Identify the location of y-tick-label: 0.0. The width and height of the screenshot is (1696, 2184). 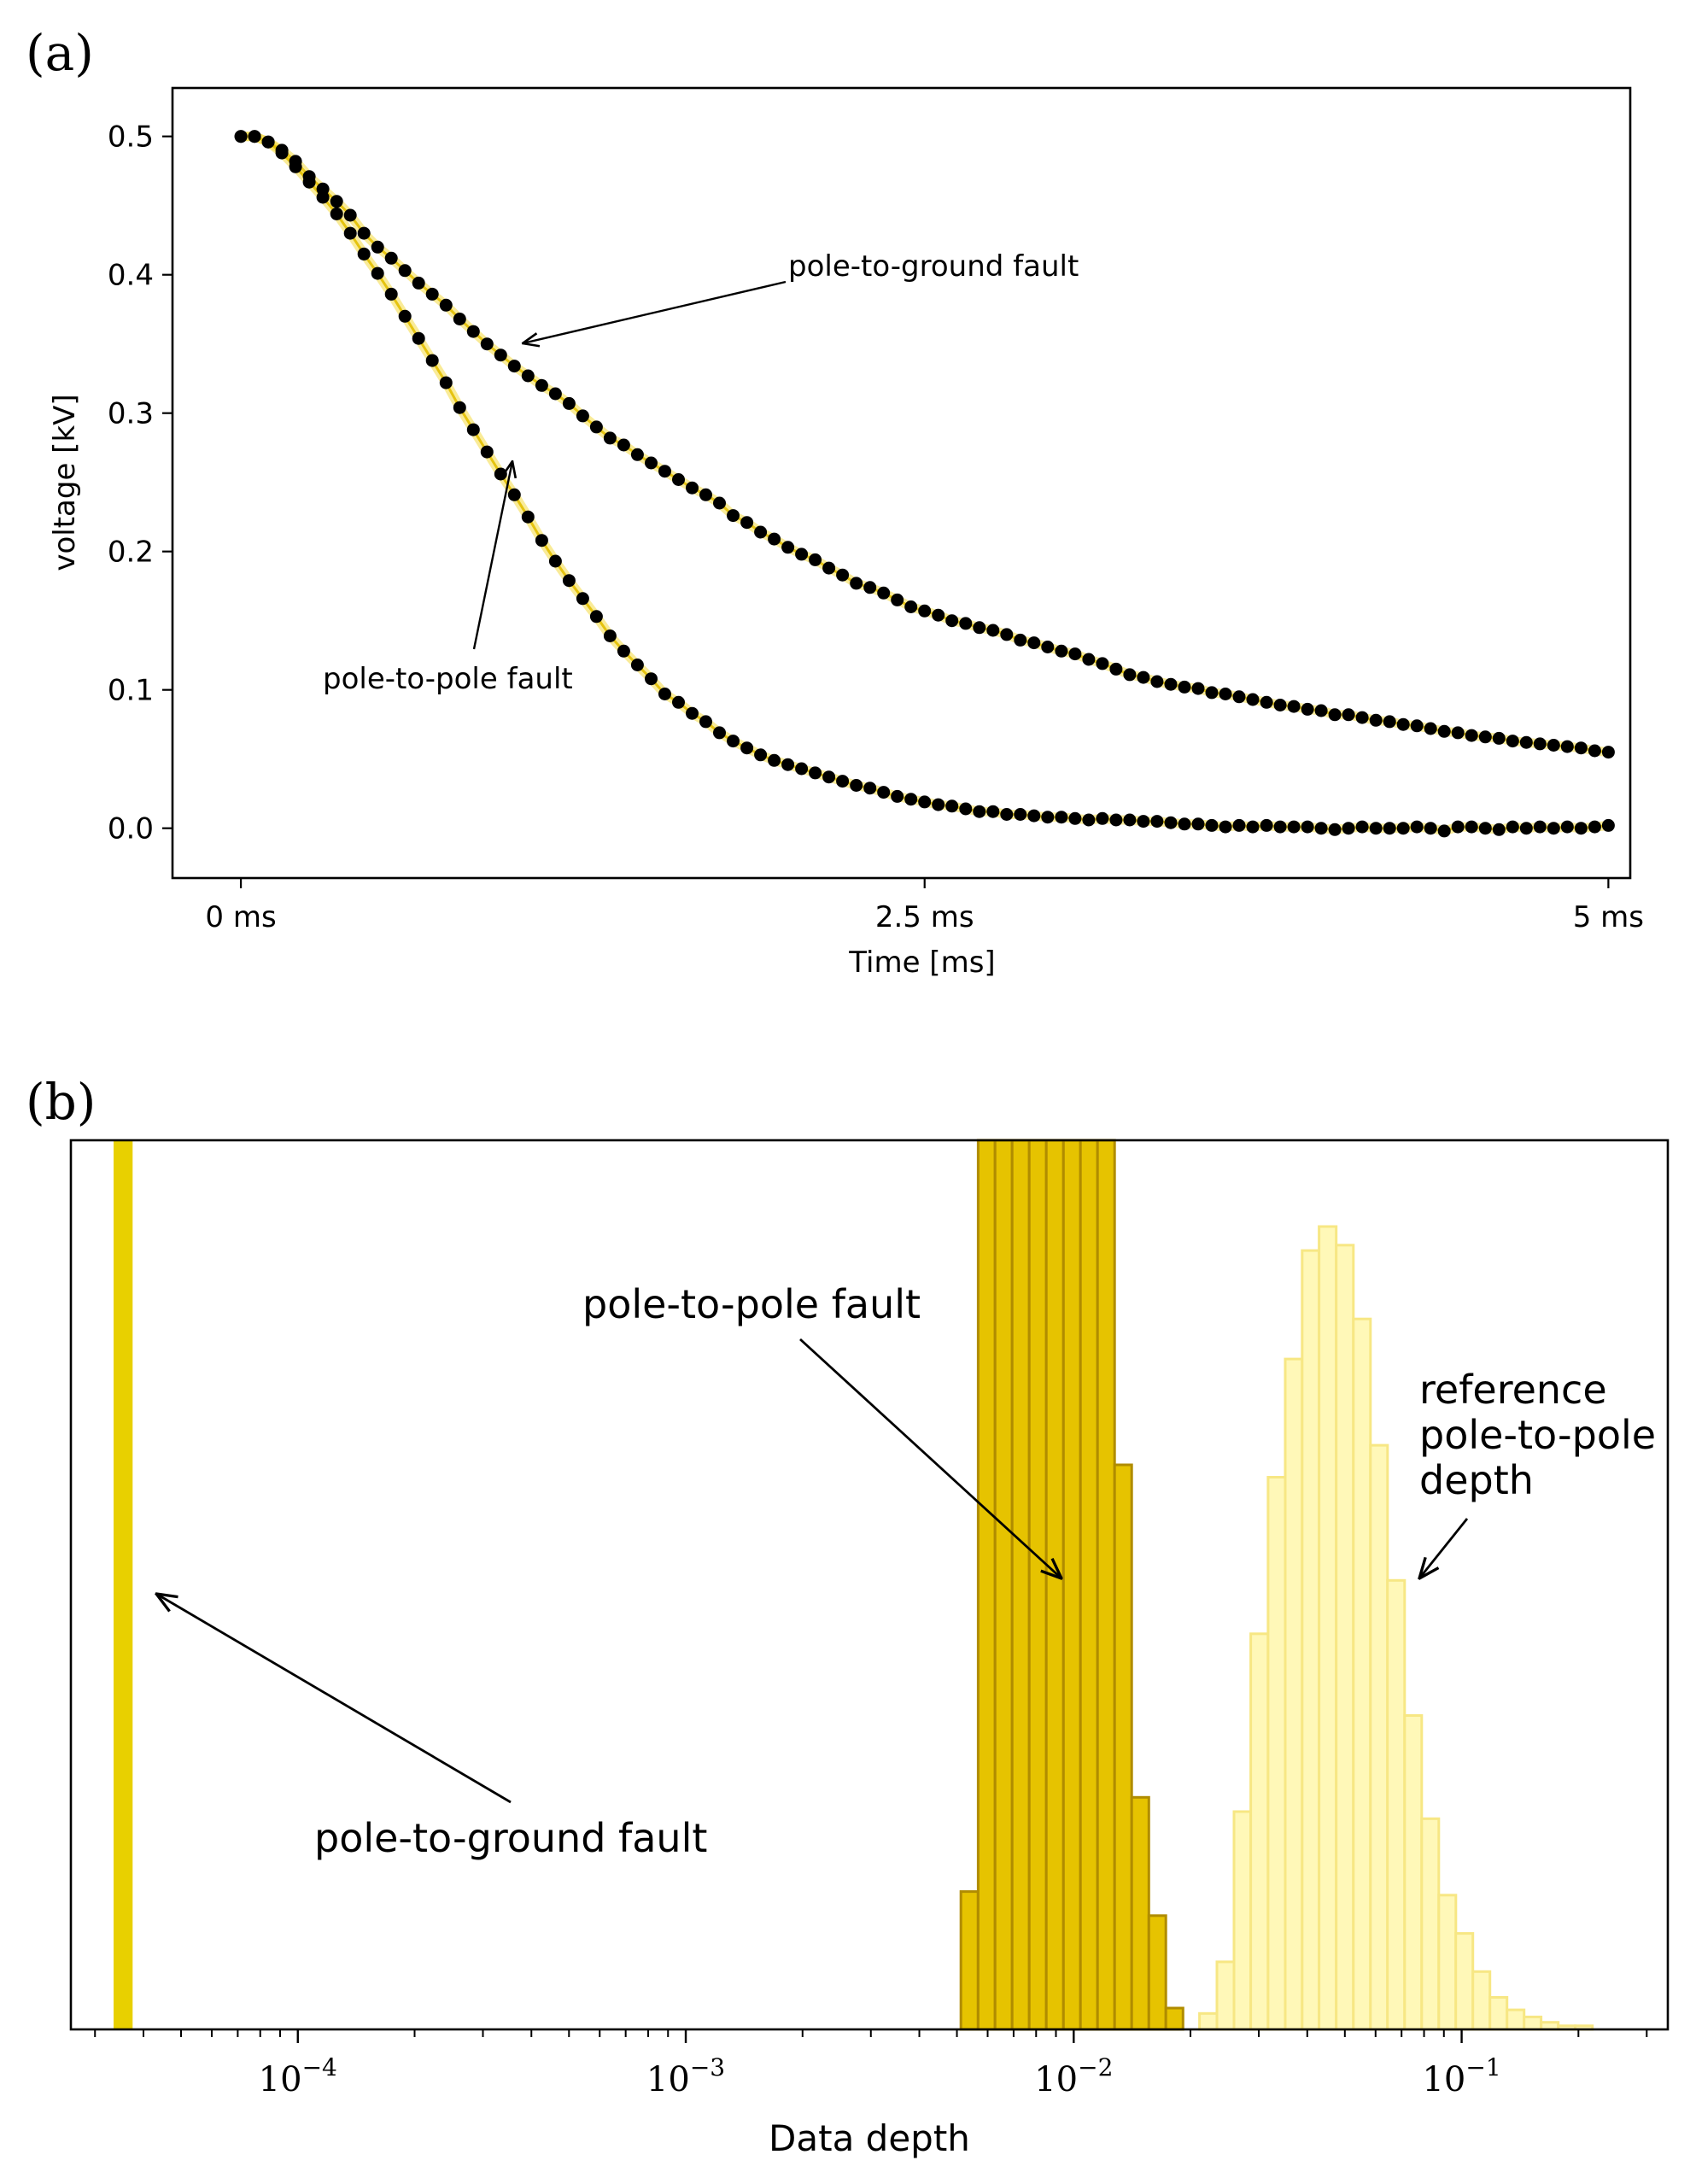
(131, 829).